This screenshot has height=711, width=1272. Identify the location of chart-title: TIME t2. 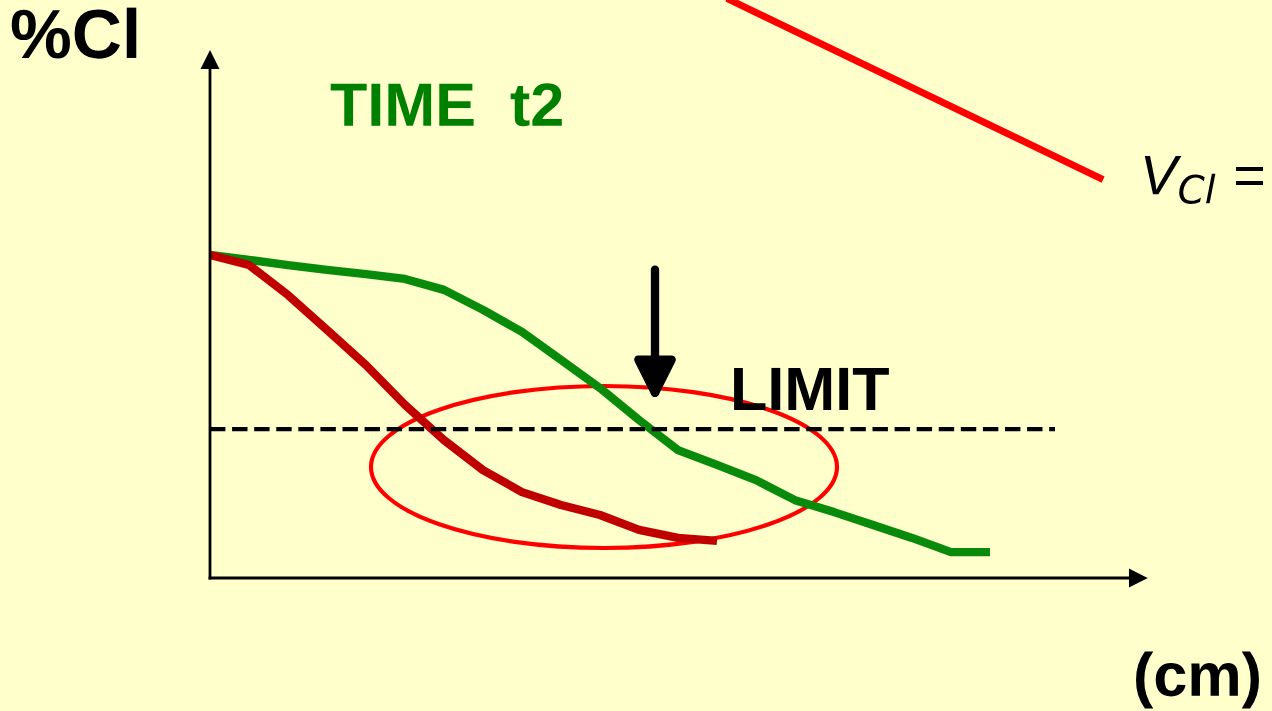
(446, 105).